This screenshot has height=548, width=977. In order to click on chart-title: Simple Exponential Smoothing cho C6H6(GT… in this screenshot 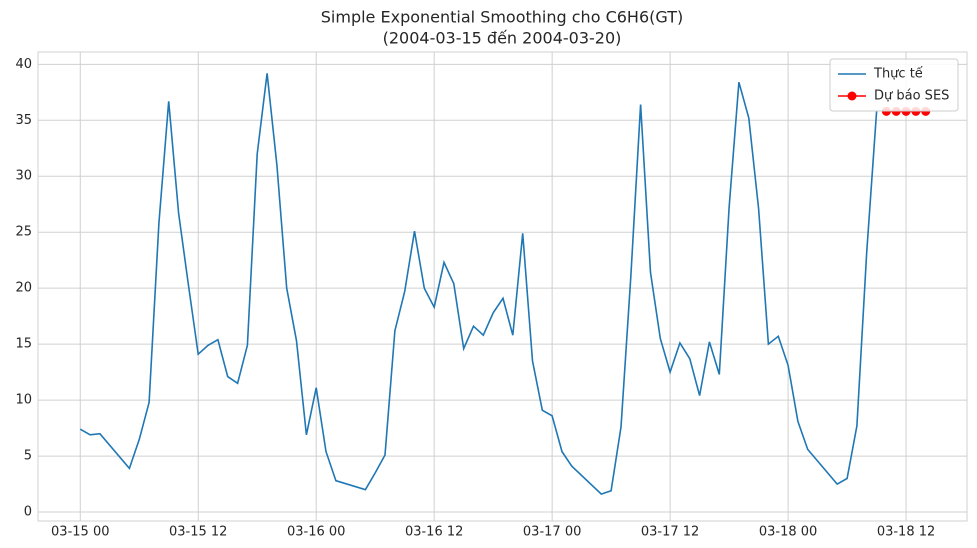, I will do `click(502, 17)`.